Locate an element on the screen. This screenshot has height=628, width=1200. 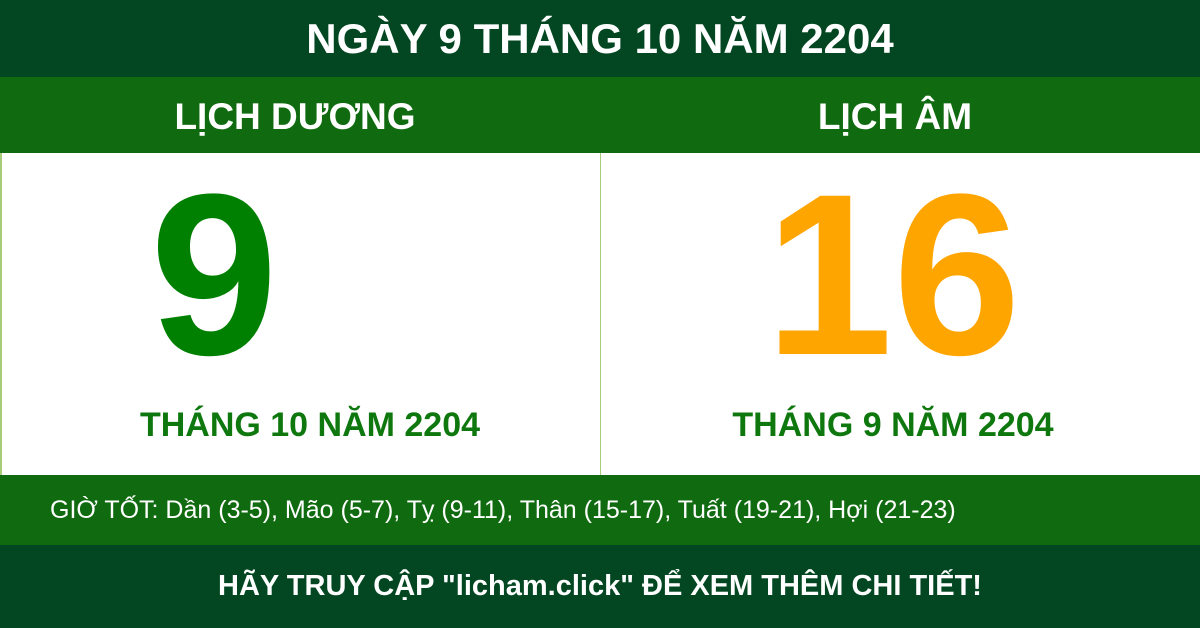
column-divider is located at coordinates (600, 314).